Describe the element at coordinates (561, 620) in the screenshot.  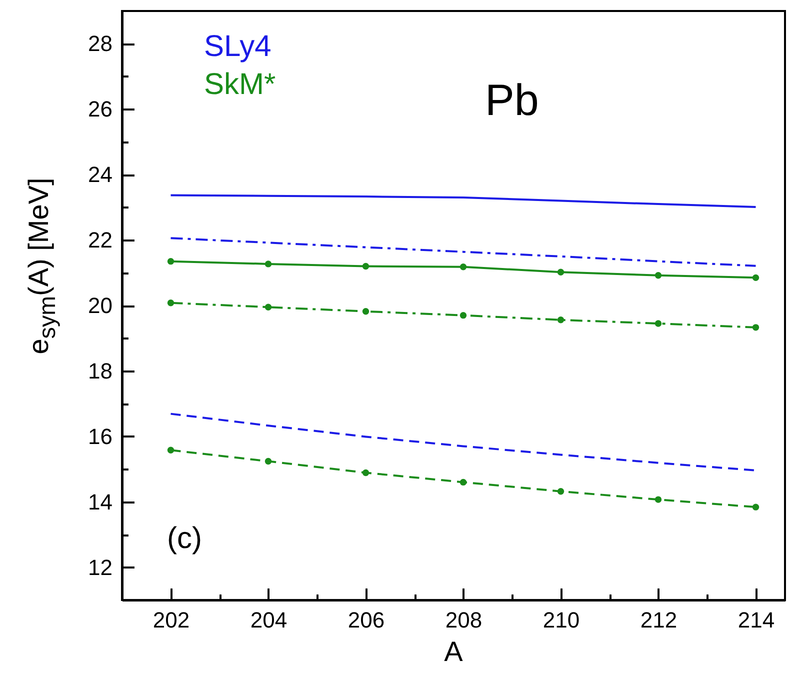
I see `x-tick-label: 210` at that location.